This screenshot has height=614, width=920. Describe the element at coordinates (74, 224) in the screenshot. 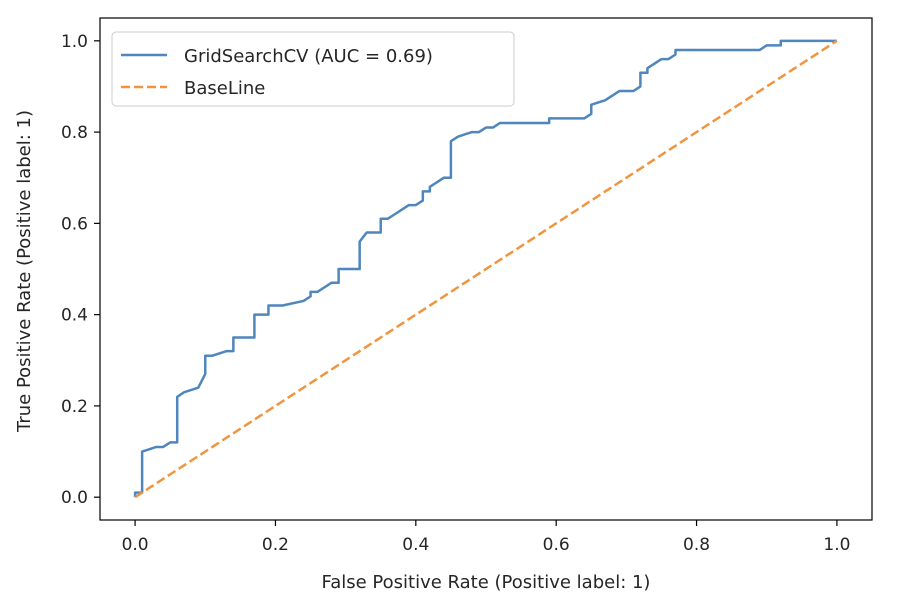

I see `y-tick-label: 0.6` at that location.